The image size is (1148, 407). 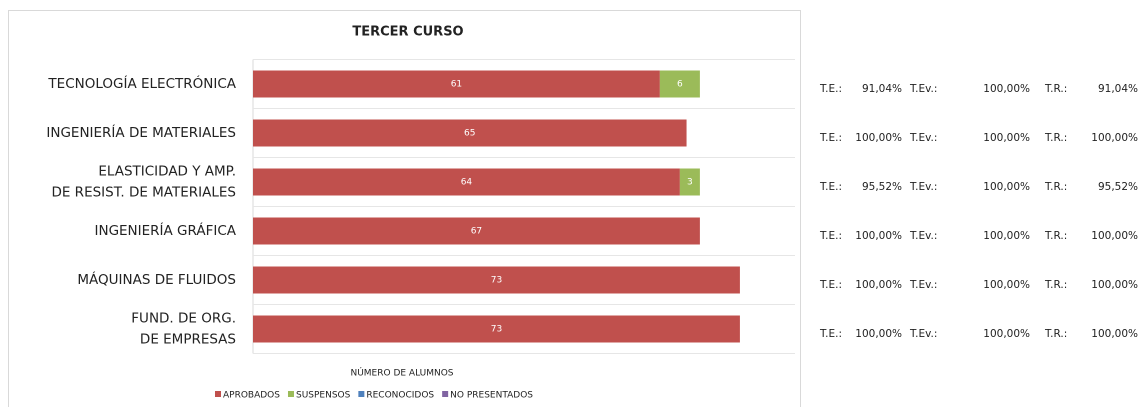 What do you see at coordinates (156, 279) in the screenshot?
I see `category-label: MÁQUINAS DE FLUIDOS` at bounding box center [156, 279].